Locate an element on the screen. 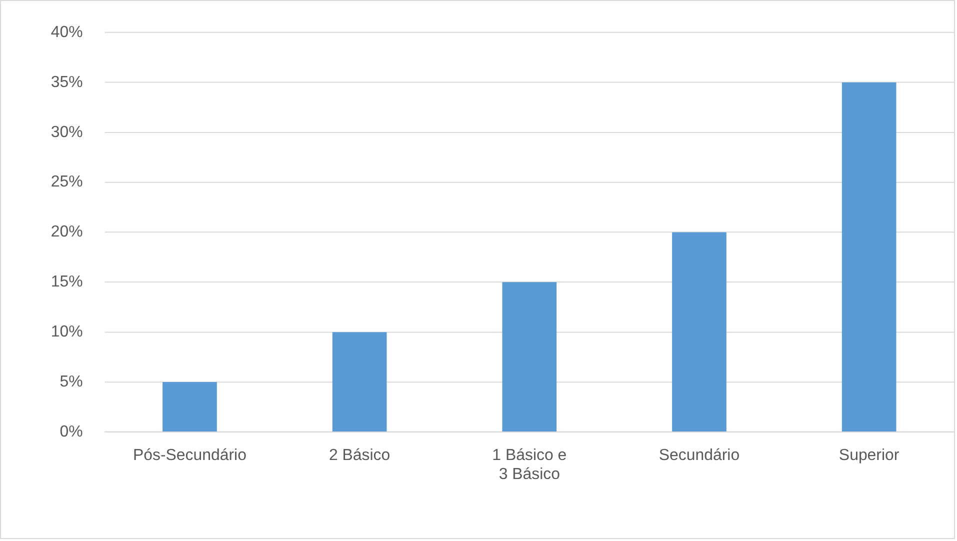  x-tick-label: Pós-Secundário is located at coordinates (189, 455).